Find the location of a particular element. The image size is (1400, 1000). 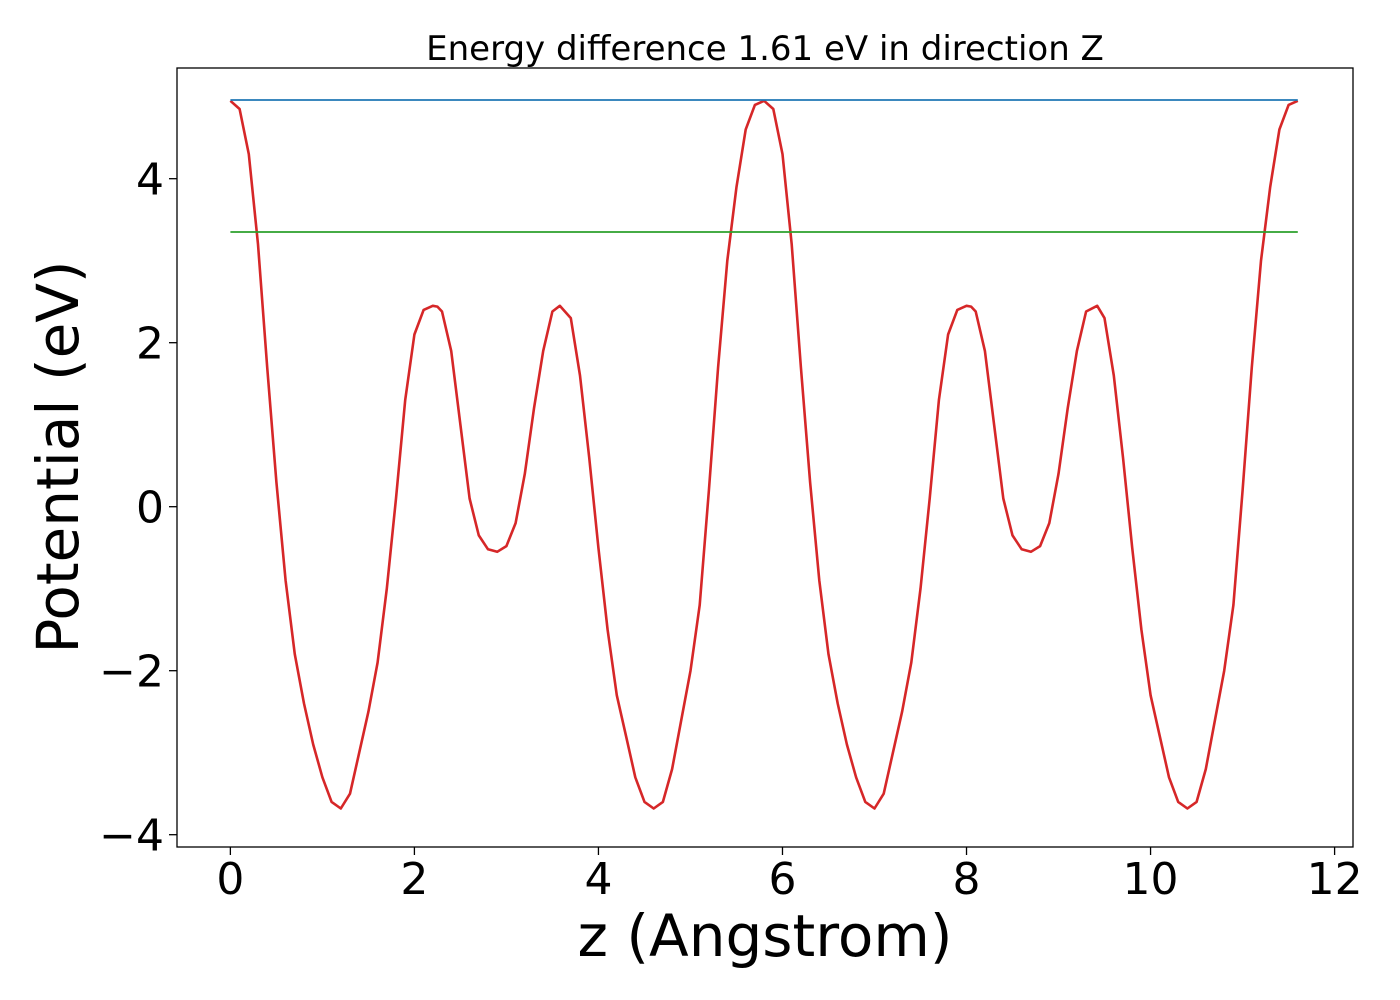

y-tick-label: −4 is located at coordinates (131, 836).